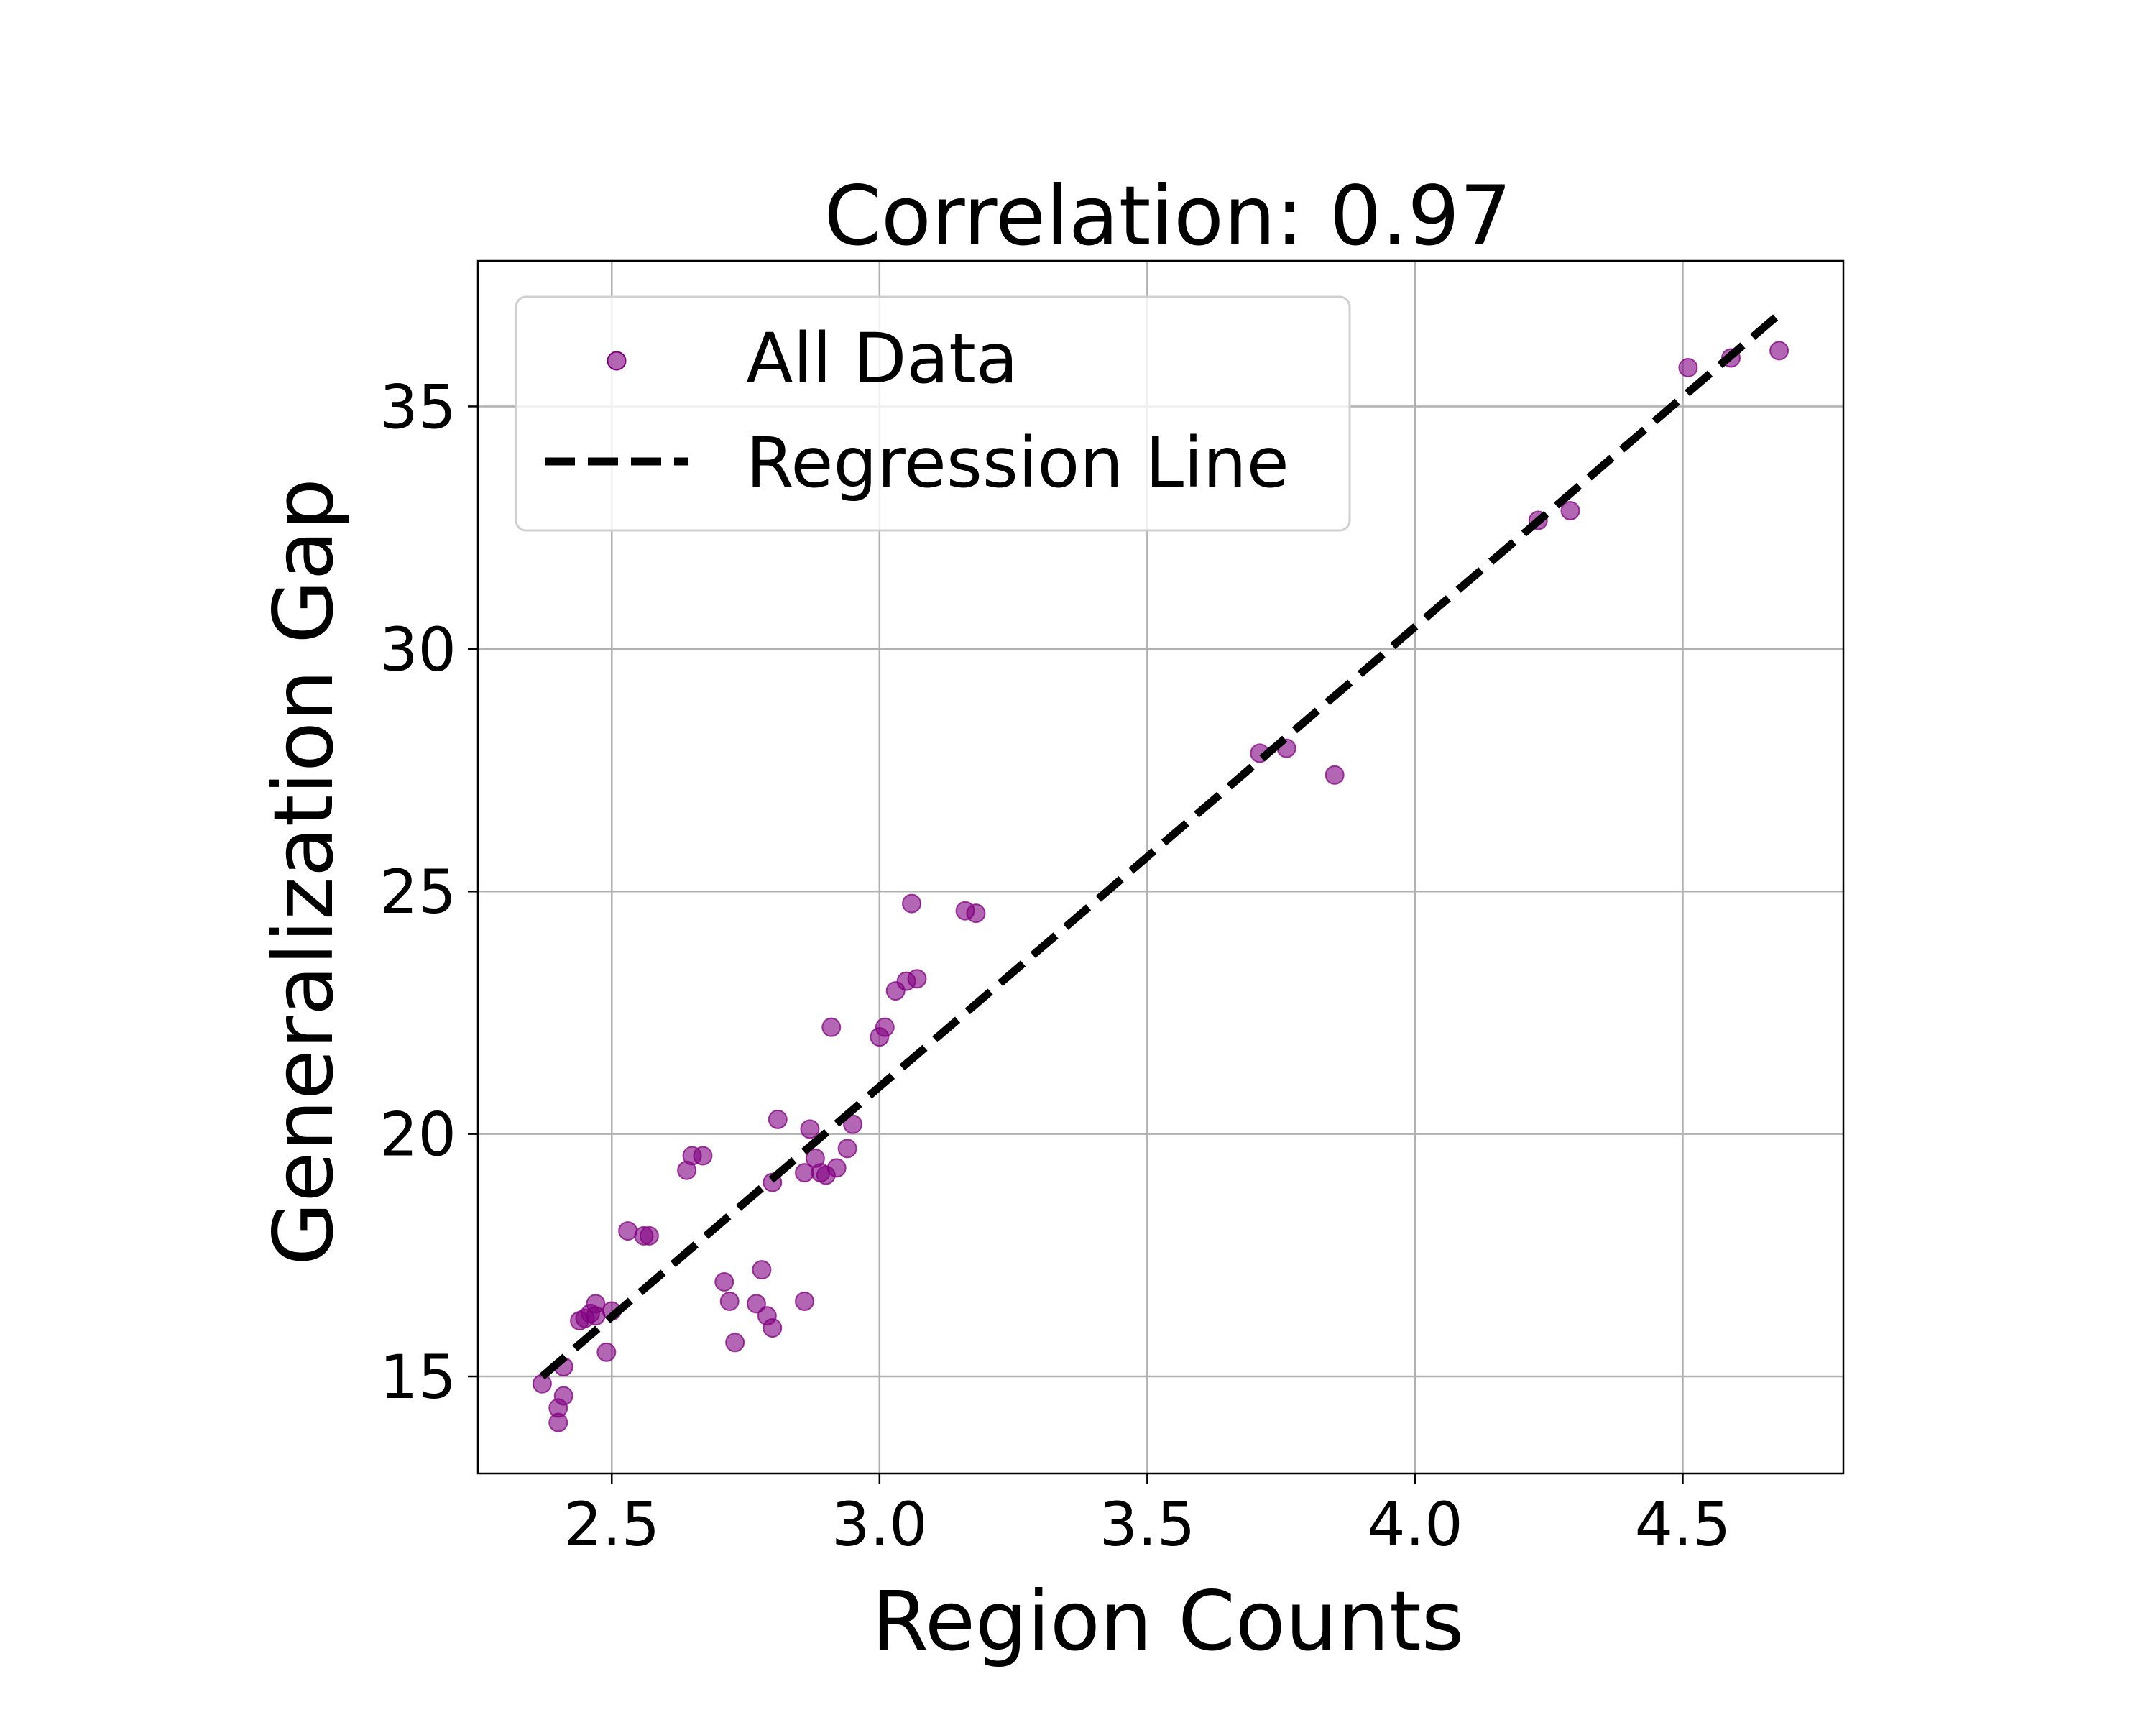 This screenshot has height=1725, width=2156. I want to click on legend: All Data Regression Line, so click(933, 413).